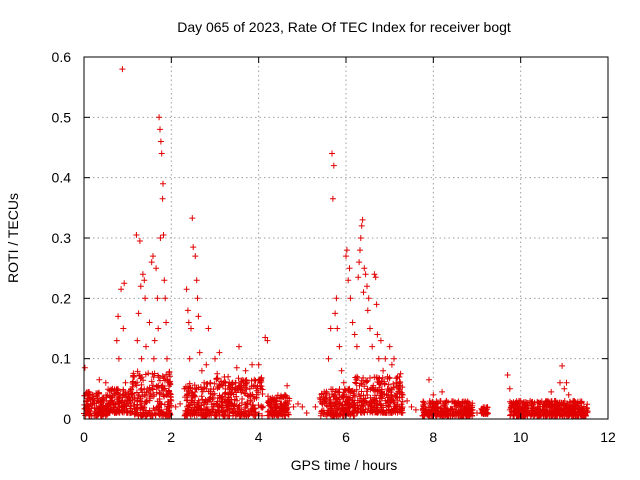  I want to click on x-tick-label: 12, so click(608, 437).